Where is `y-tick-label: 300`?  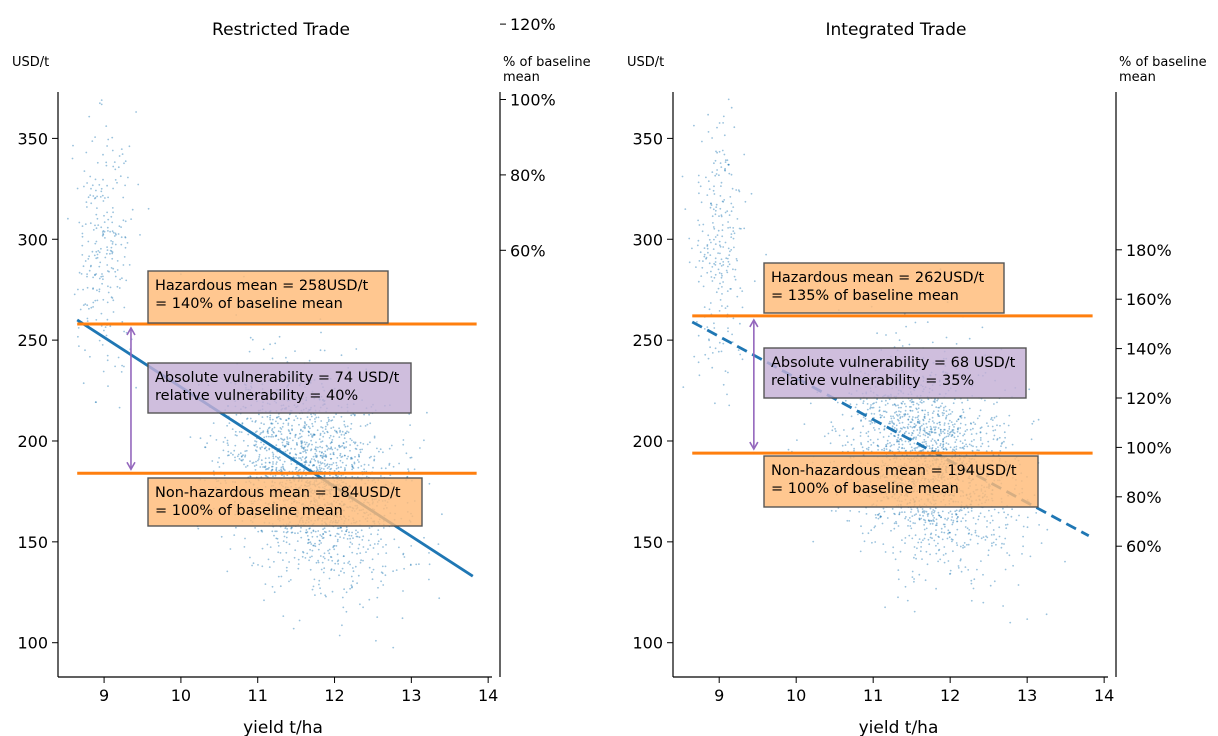
y-tick-label: 300 is located at coordinates (647, 239).